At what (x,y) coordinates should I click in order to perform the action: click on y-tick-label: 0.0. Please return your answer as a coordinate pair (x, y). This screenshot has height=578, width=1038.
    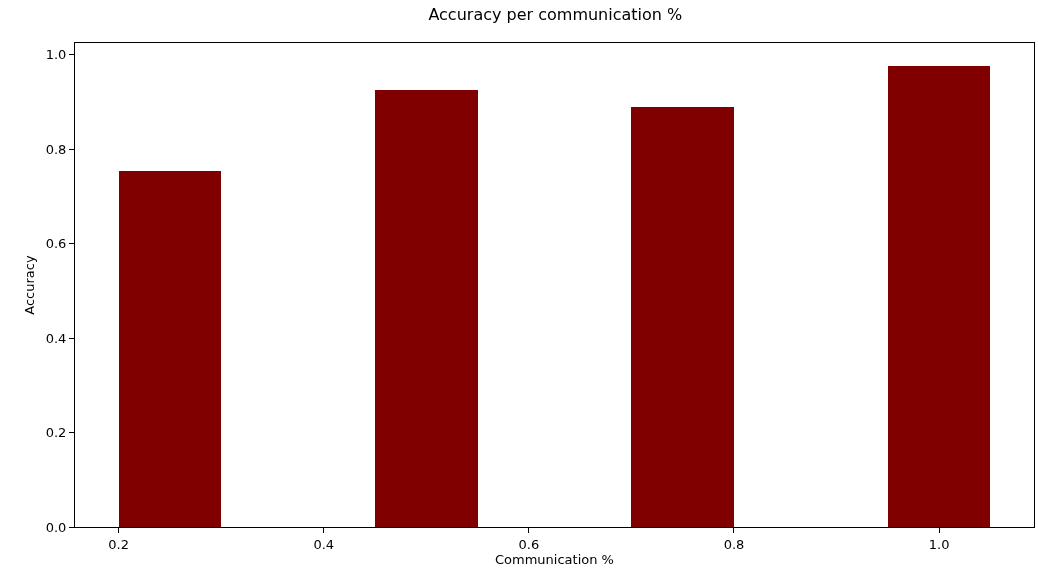
    Looking at the image, I should click on (56, 527).